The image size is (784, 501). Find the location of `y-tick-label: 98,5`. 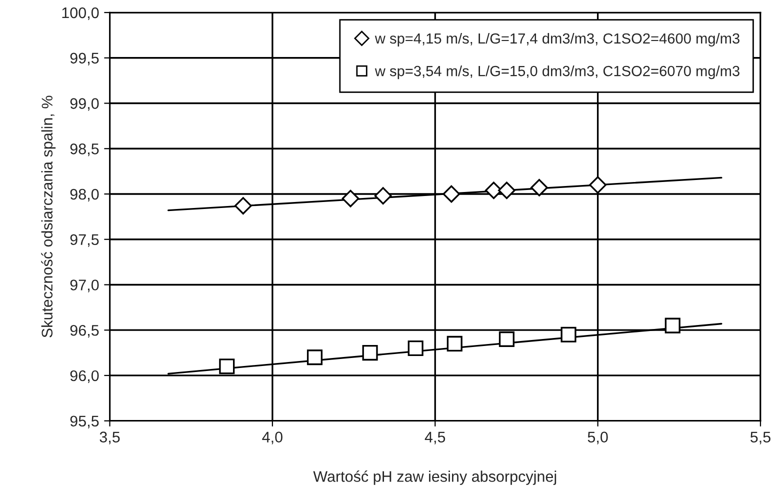

y-tick-label: 98,5 is located at coordinates (84, 150).